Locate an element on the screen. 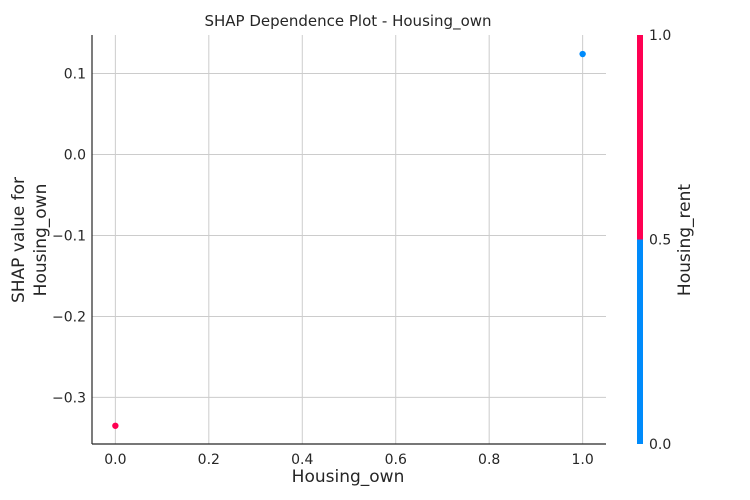 This screenshot has width=750, height=500. colorbar-tick-label-1: 0.5 is located at coordinates (660, 241).